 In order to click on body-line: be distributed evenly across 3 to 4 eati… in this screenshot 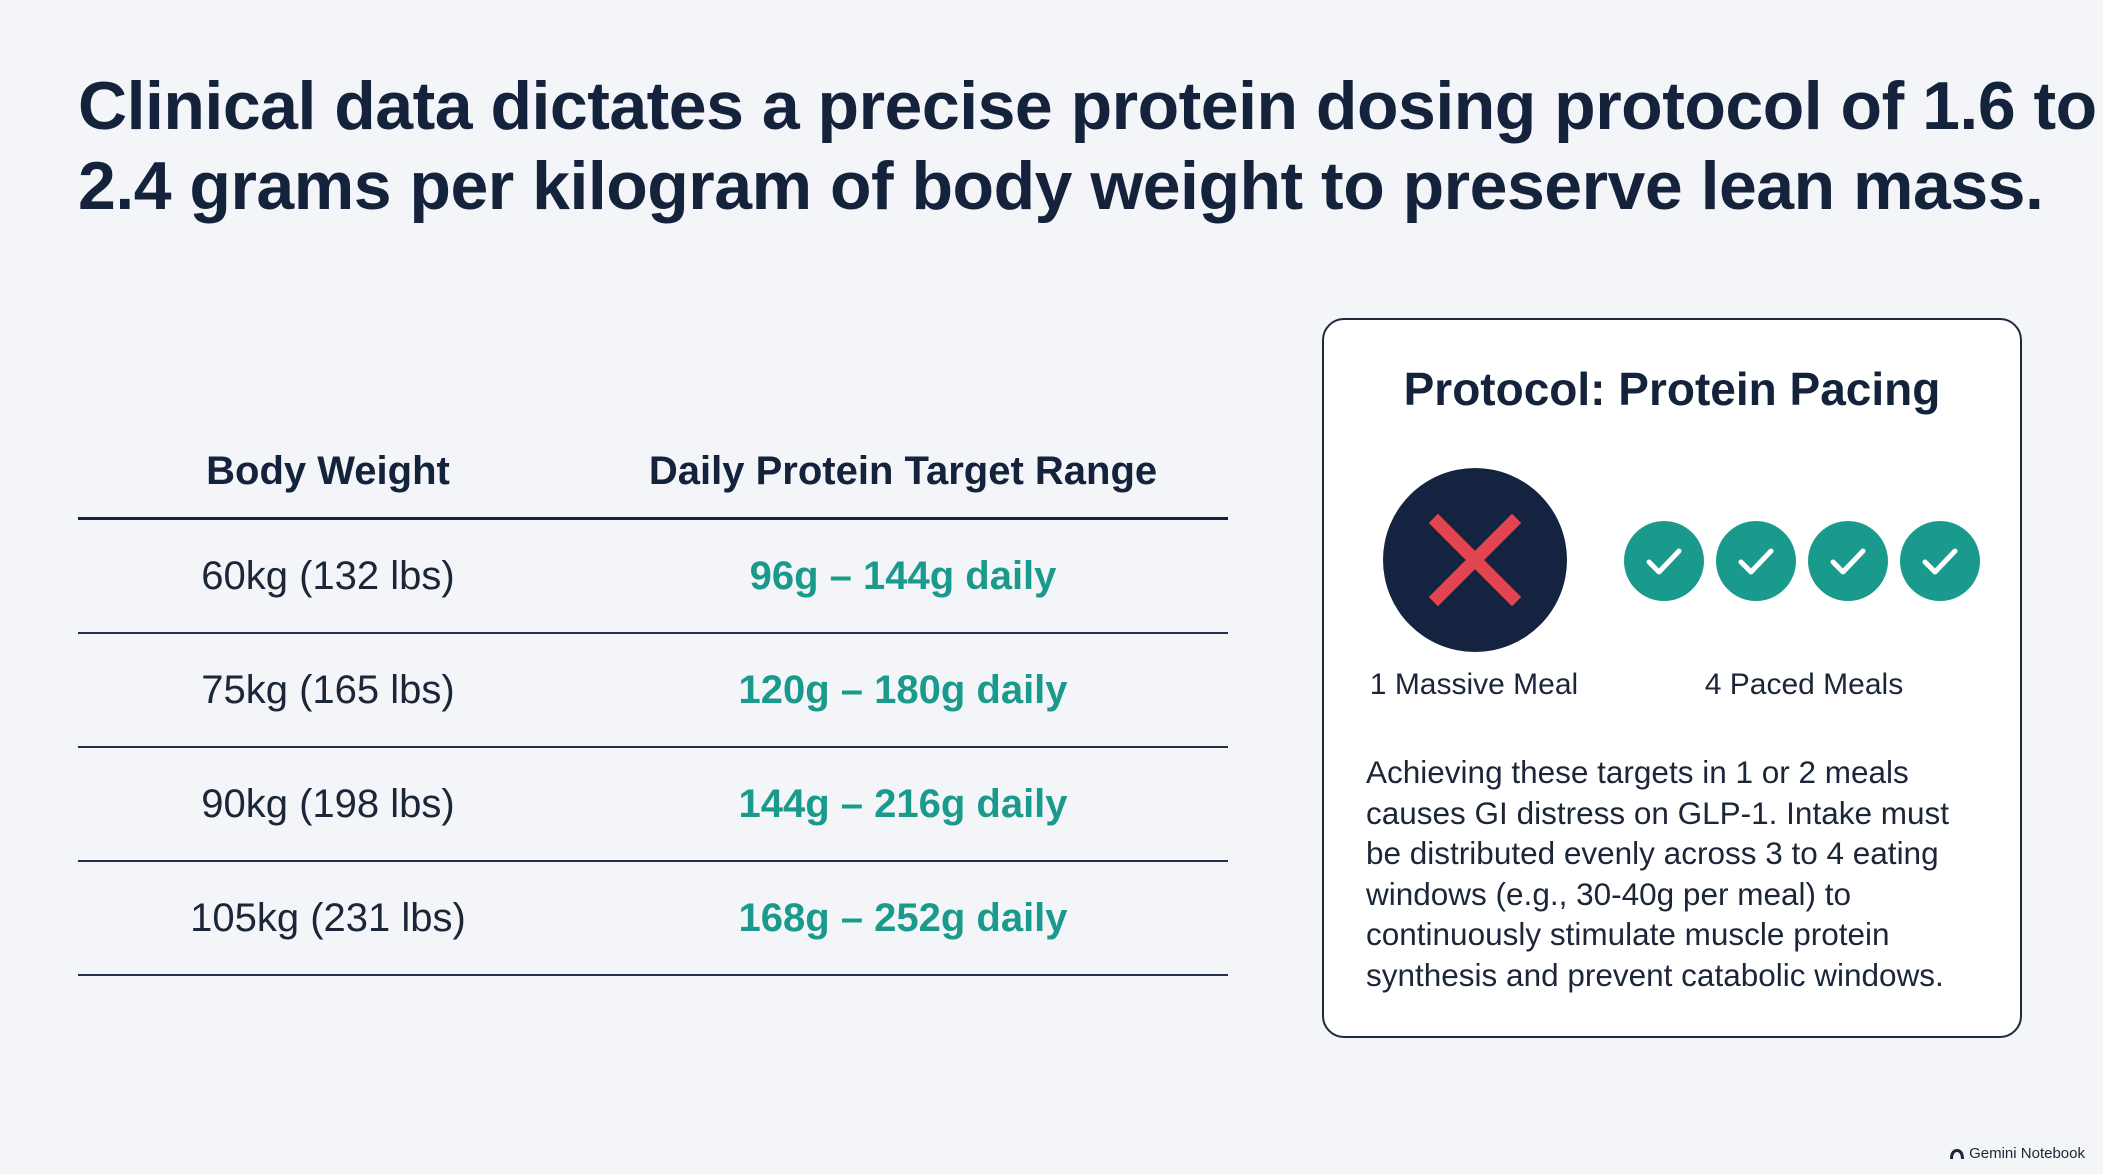, I will do `click(1652, 853)`.